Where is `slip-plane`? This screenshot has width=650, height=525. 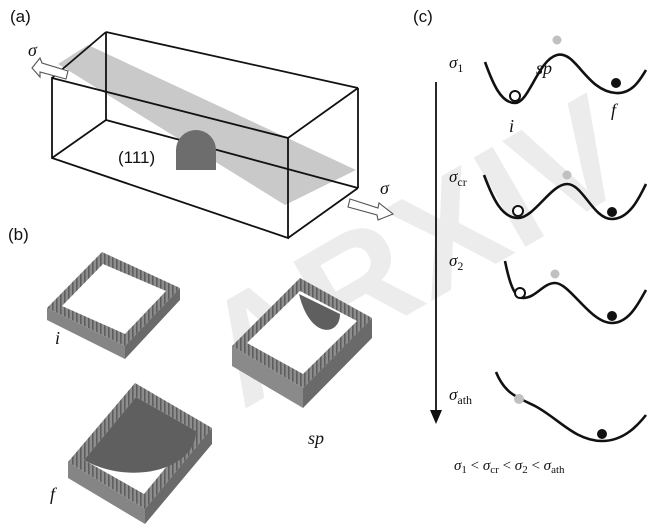
slip-plane is located at coordinates (207, 125).